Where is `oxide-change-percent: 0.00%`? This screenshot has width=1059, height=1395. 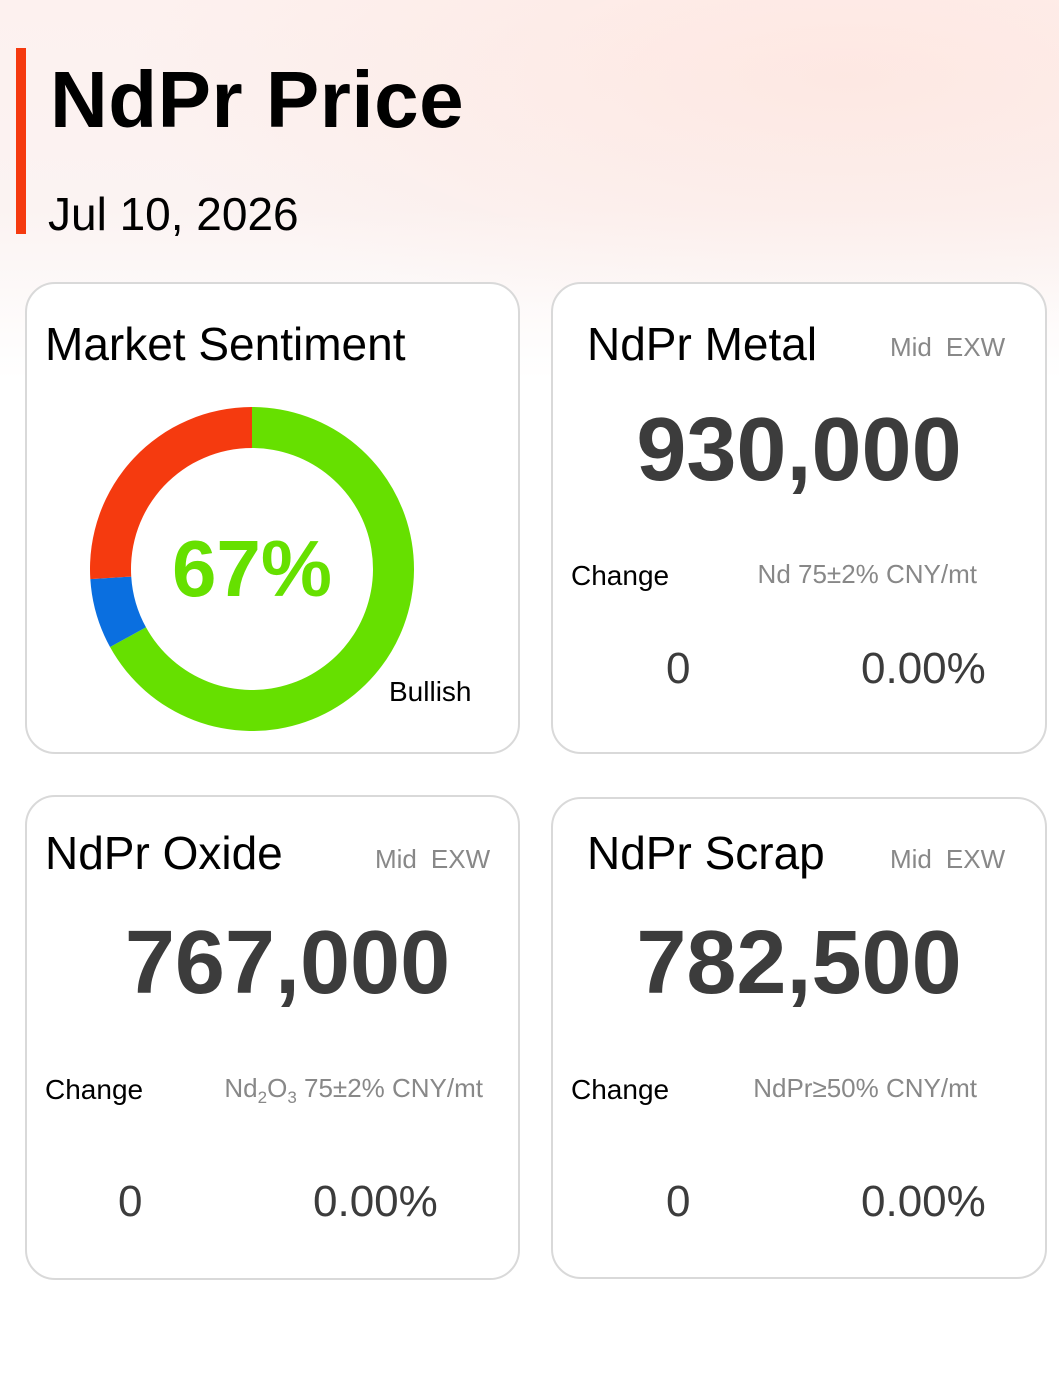
oxide-change-percent: 0.00% is located at coordinates (375, 1201).